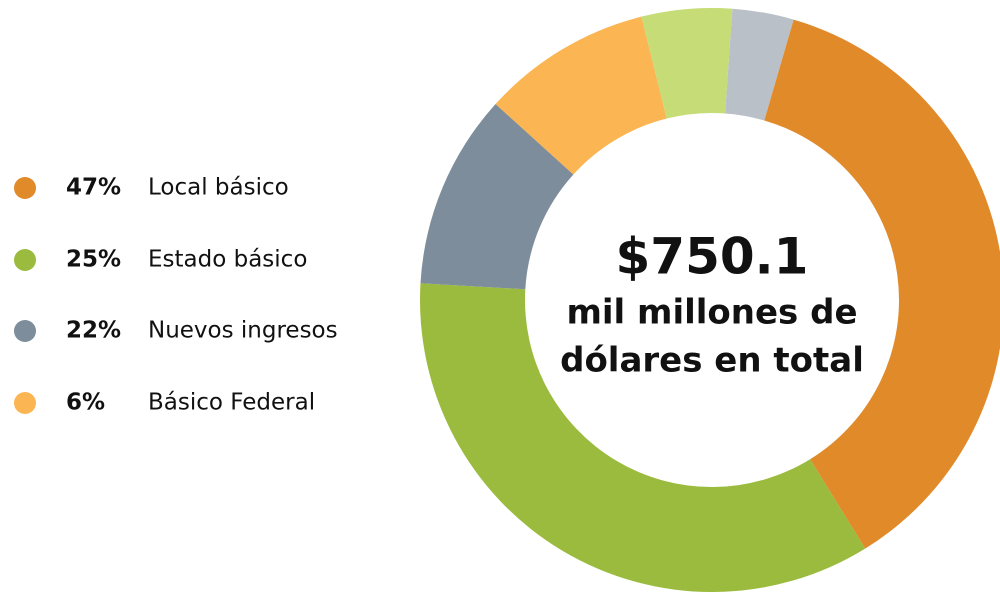 The width and height of the screenshot is (1000, 592). What do you see at coordinates (231, 403) in the screenshot?
I see `legend-label: Básico Federal` at bounding box center [231, 403].